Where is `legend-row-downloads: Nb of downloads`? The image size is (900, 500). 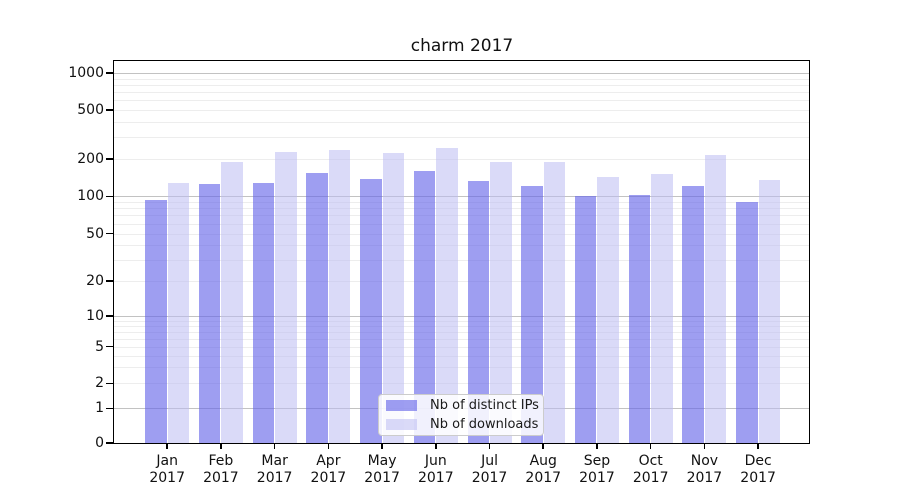 legend-row-downloads: Nb of downloads is located at coordinates (461, 424).